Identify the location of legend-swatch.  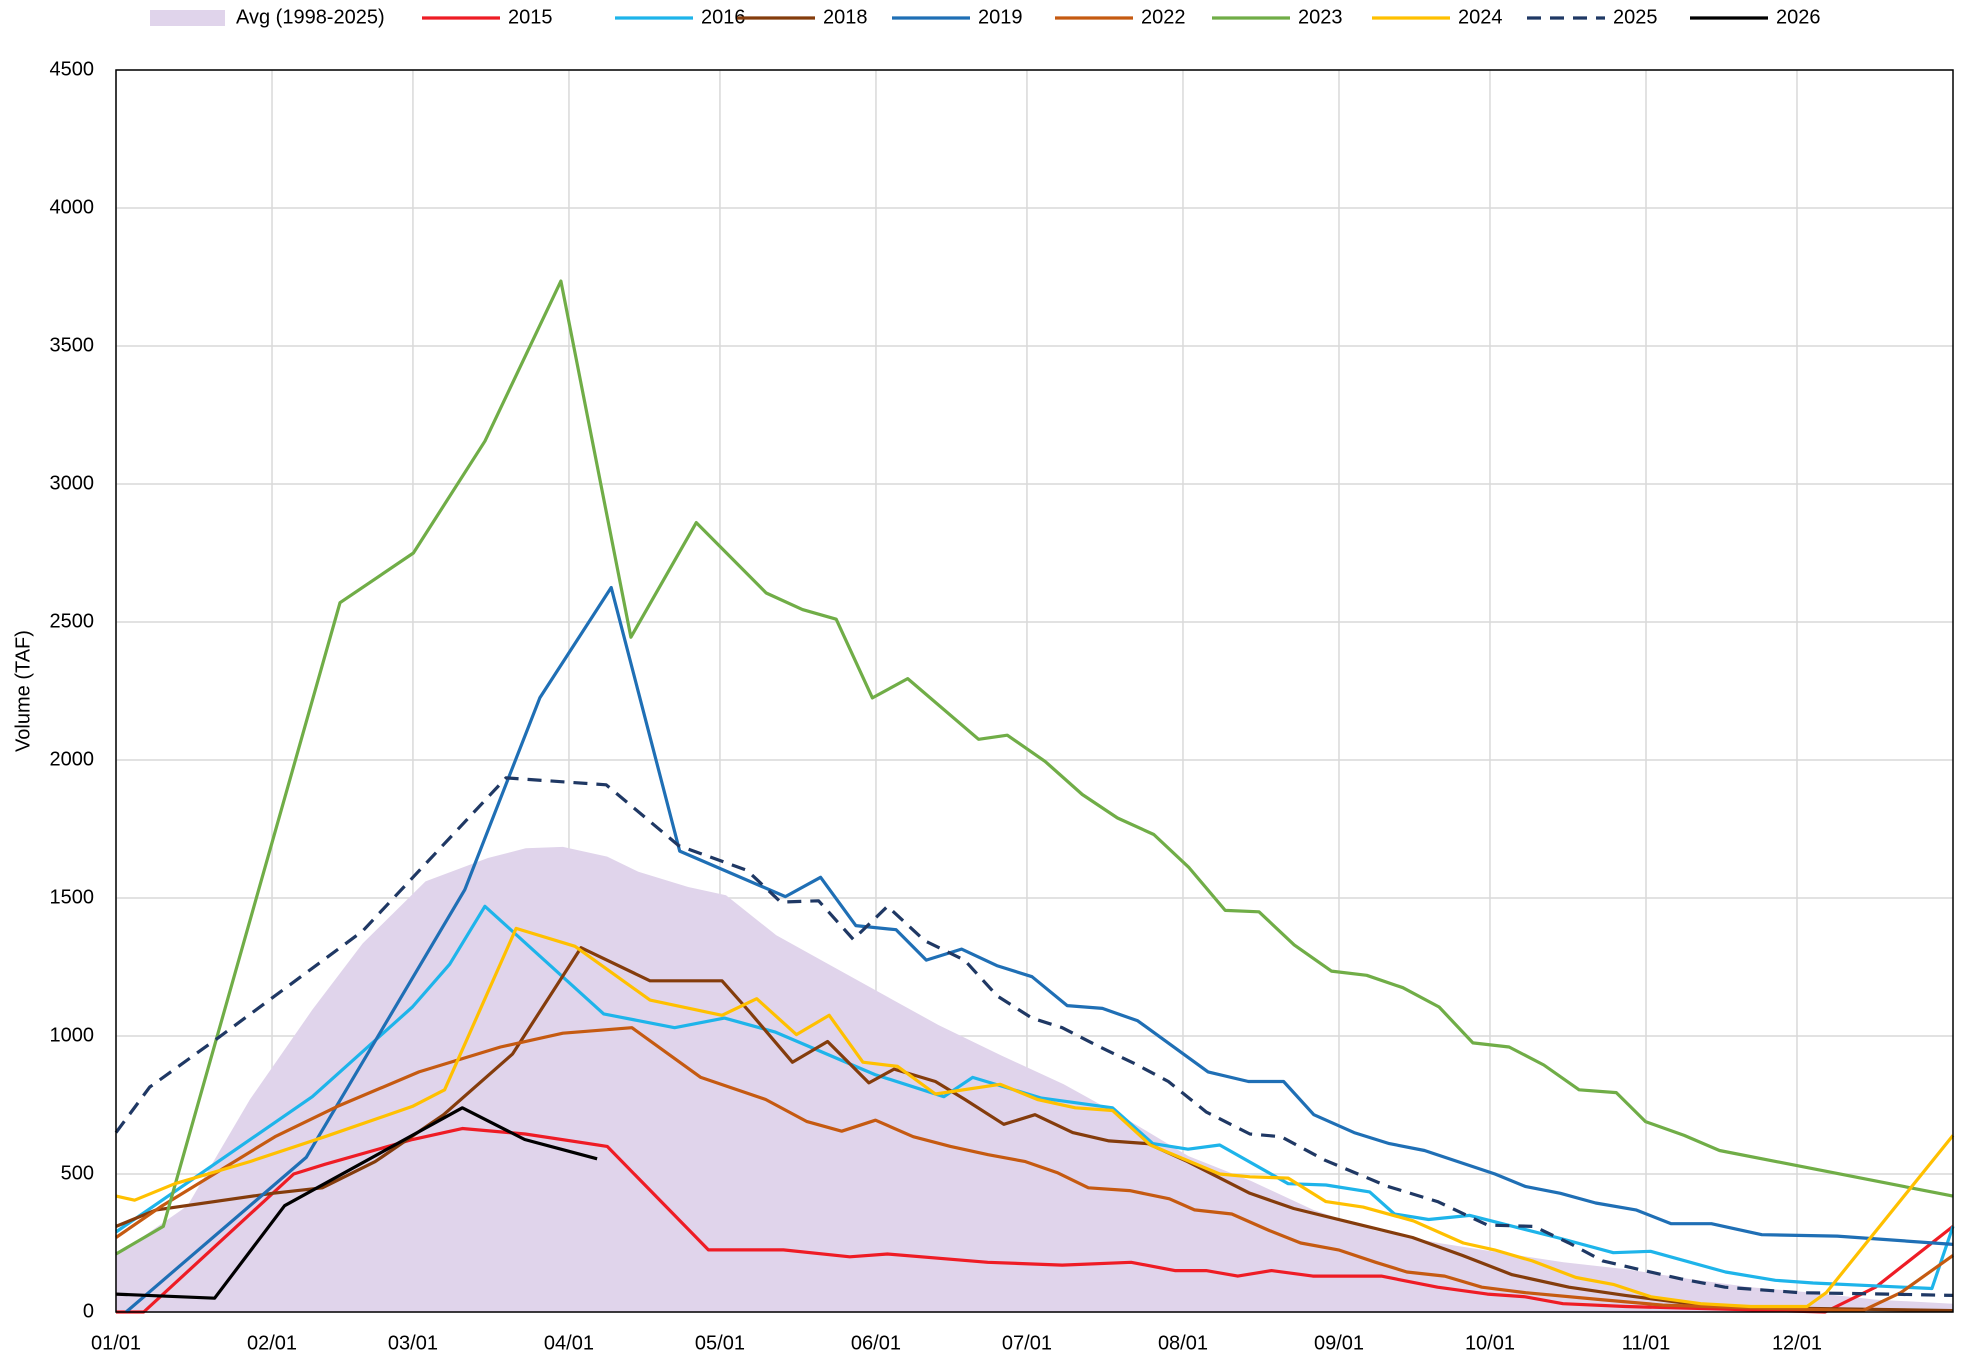
(187, 18).